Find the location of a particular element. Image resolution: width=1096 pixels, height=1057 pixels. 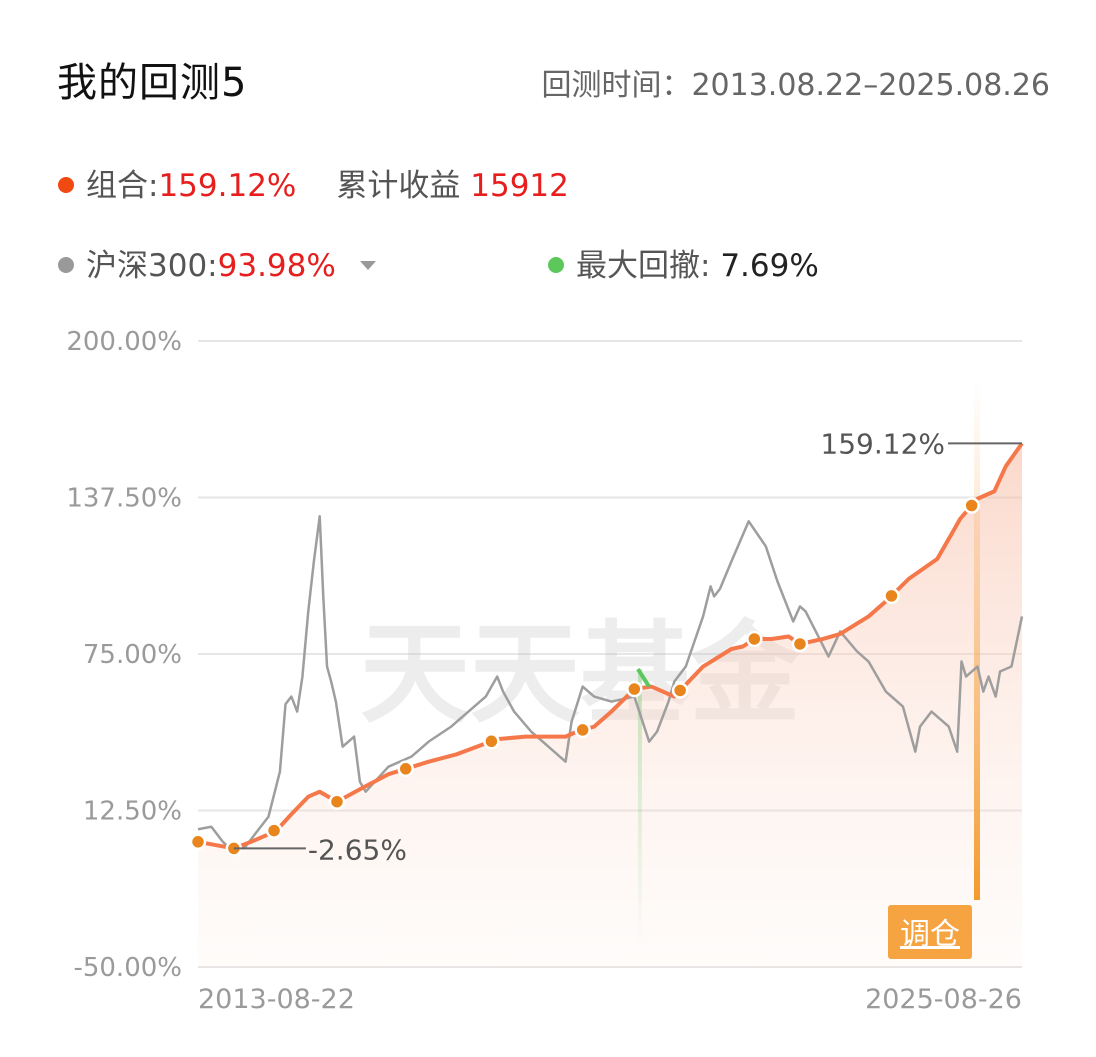

rebalance-guide is located at coordinates (977, 640).